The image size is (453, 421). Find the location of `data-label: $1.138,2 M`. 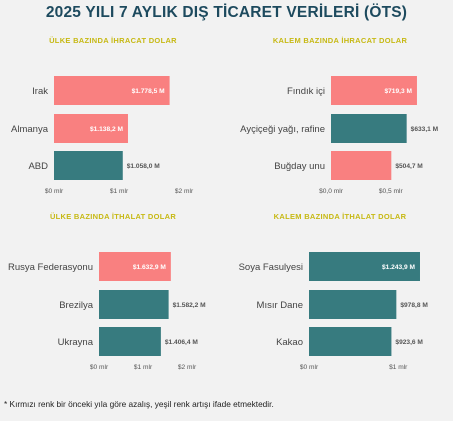

data-label: $1.138,2 M is located at coordinates (106, 129).